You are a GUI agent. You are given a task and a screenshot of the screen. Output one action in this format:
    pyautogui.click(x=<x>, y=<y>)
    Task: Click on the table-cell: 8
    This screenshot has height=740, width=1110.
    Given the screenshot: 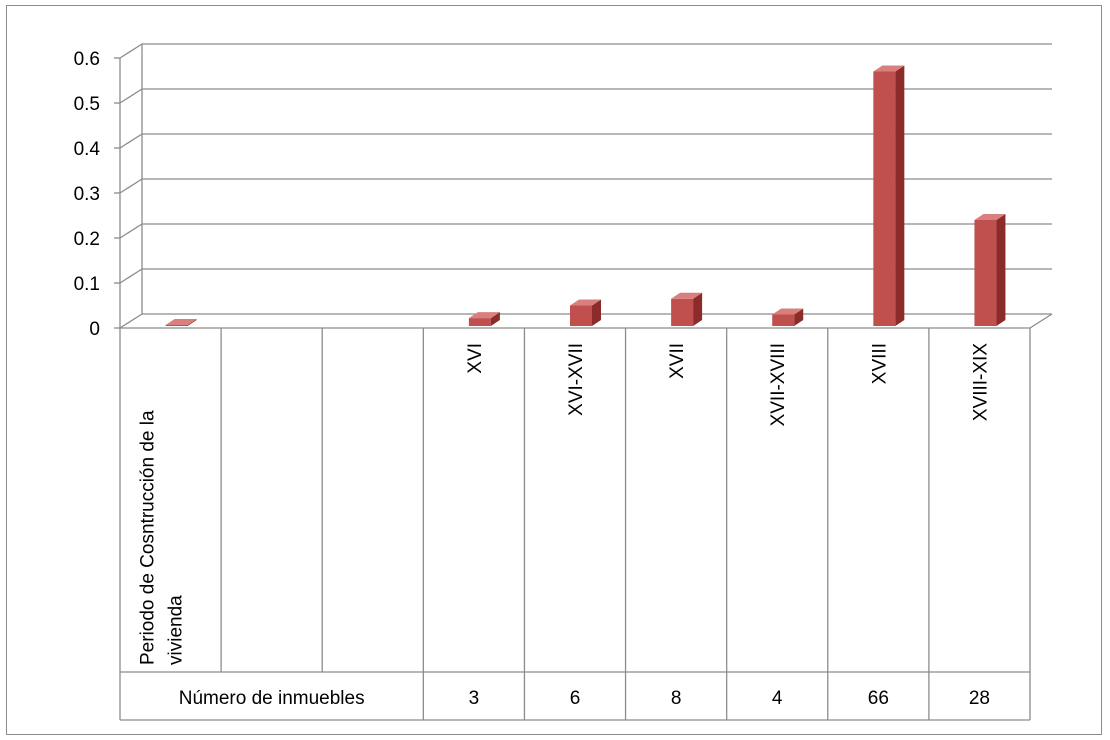 What is the action you would take?
    pyautogui.click(x=676, y=698)
    